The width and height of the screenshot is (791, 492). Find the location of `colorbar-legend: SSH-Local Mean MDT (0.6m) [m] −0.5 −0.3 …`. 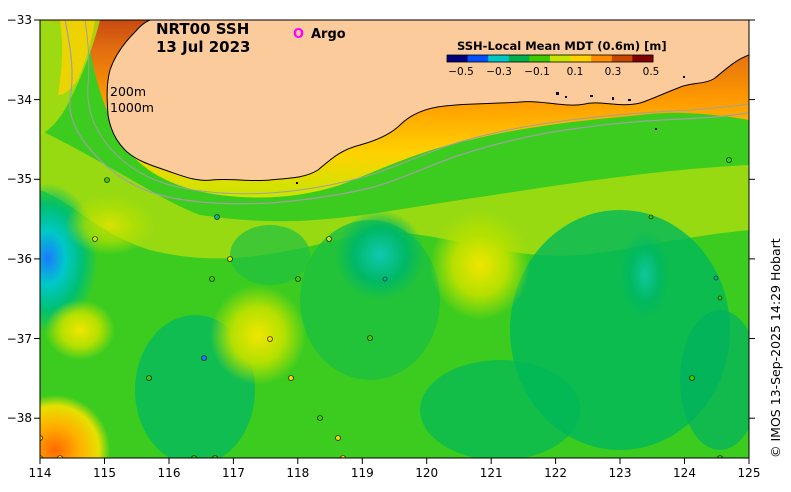

colorbar-legend: SSH-Local Mean MDT (0.6m) [m] −0.5 −0.3 … is located at coordinates (556, 58).